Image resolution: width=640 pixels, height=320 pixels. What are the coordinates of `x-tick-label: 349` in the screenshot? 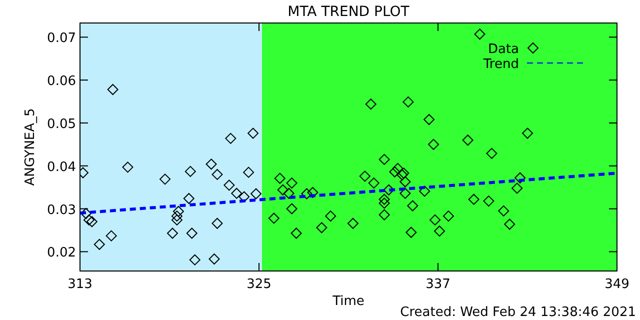 It's located at (617, 284).